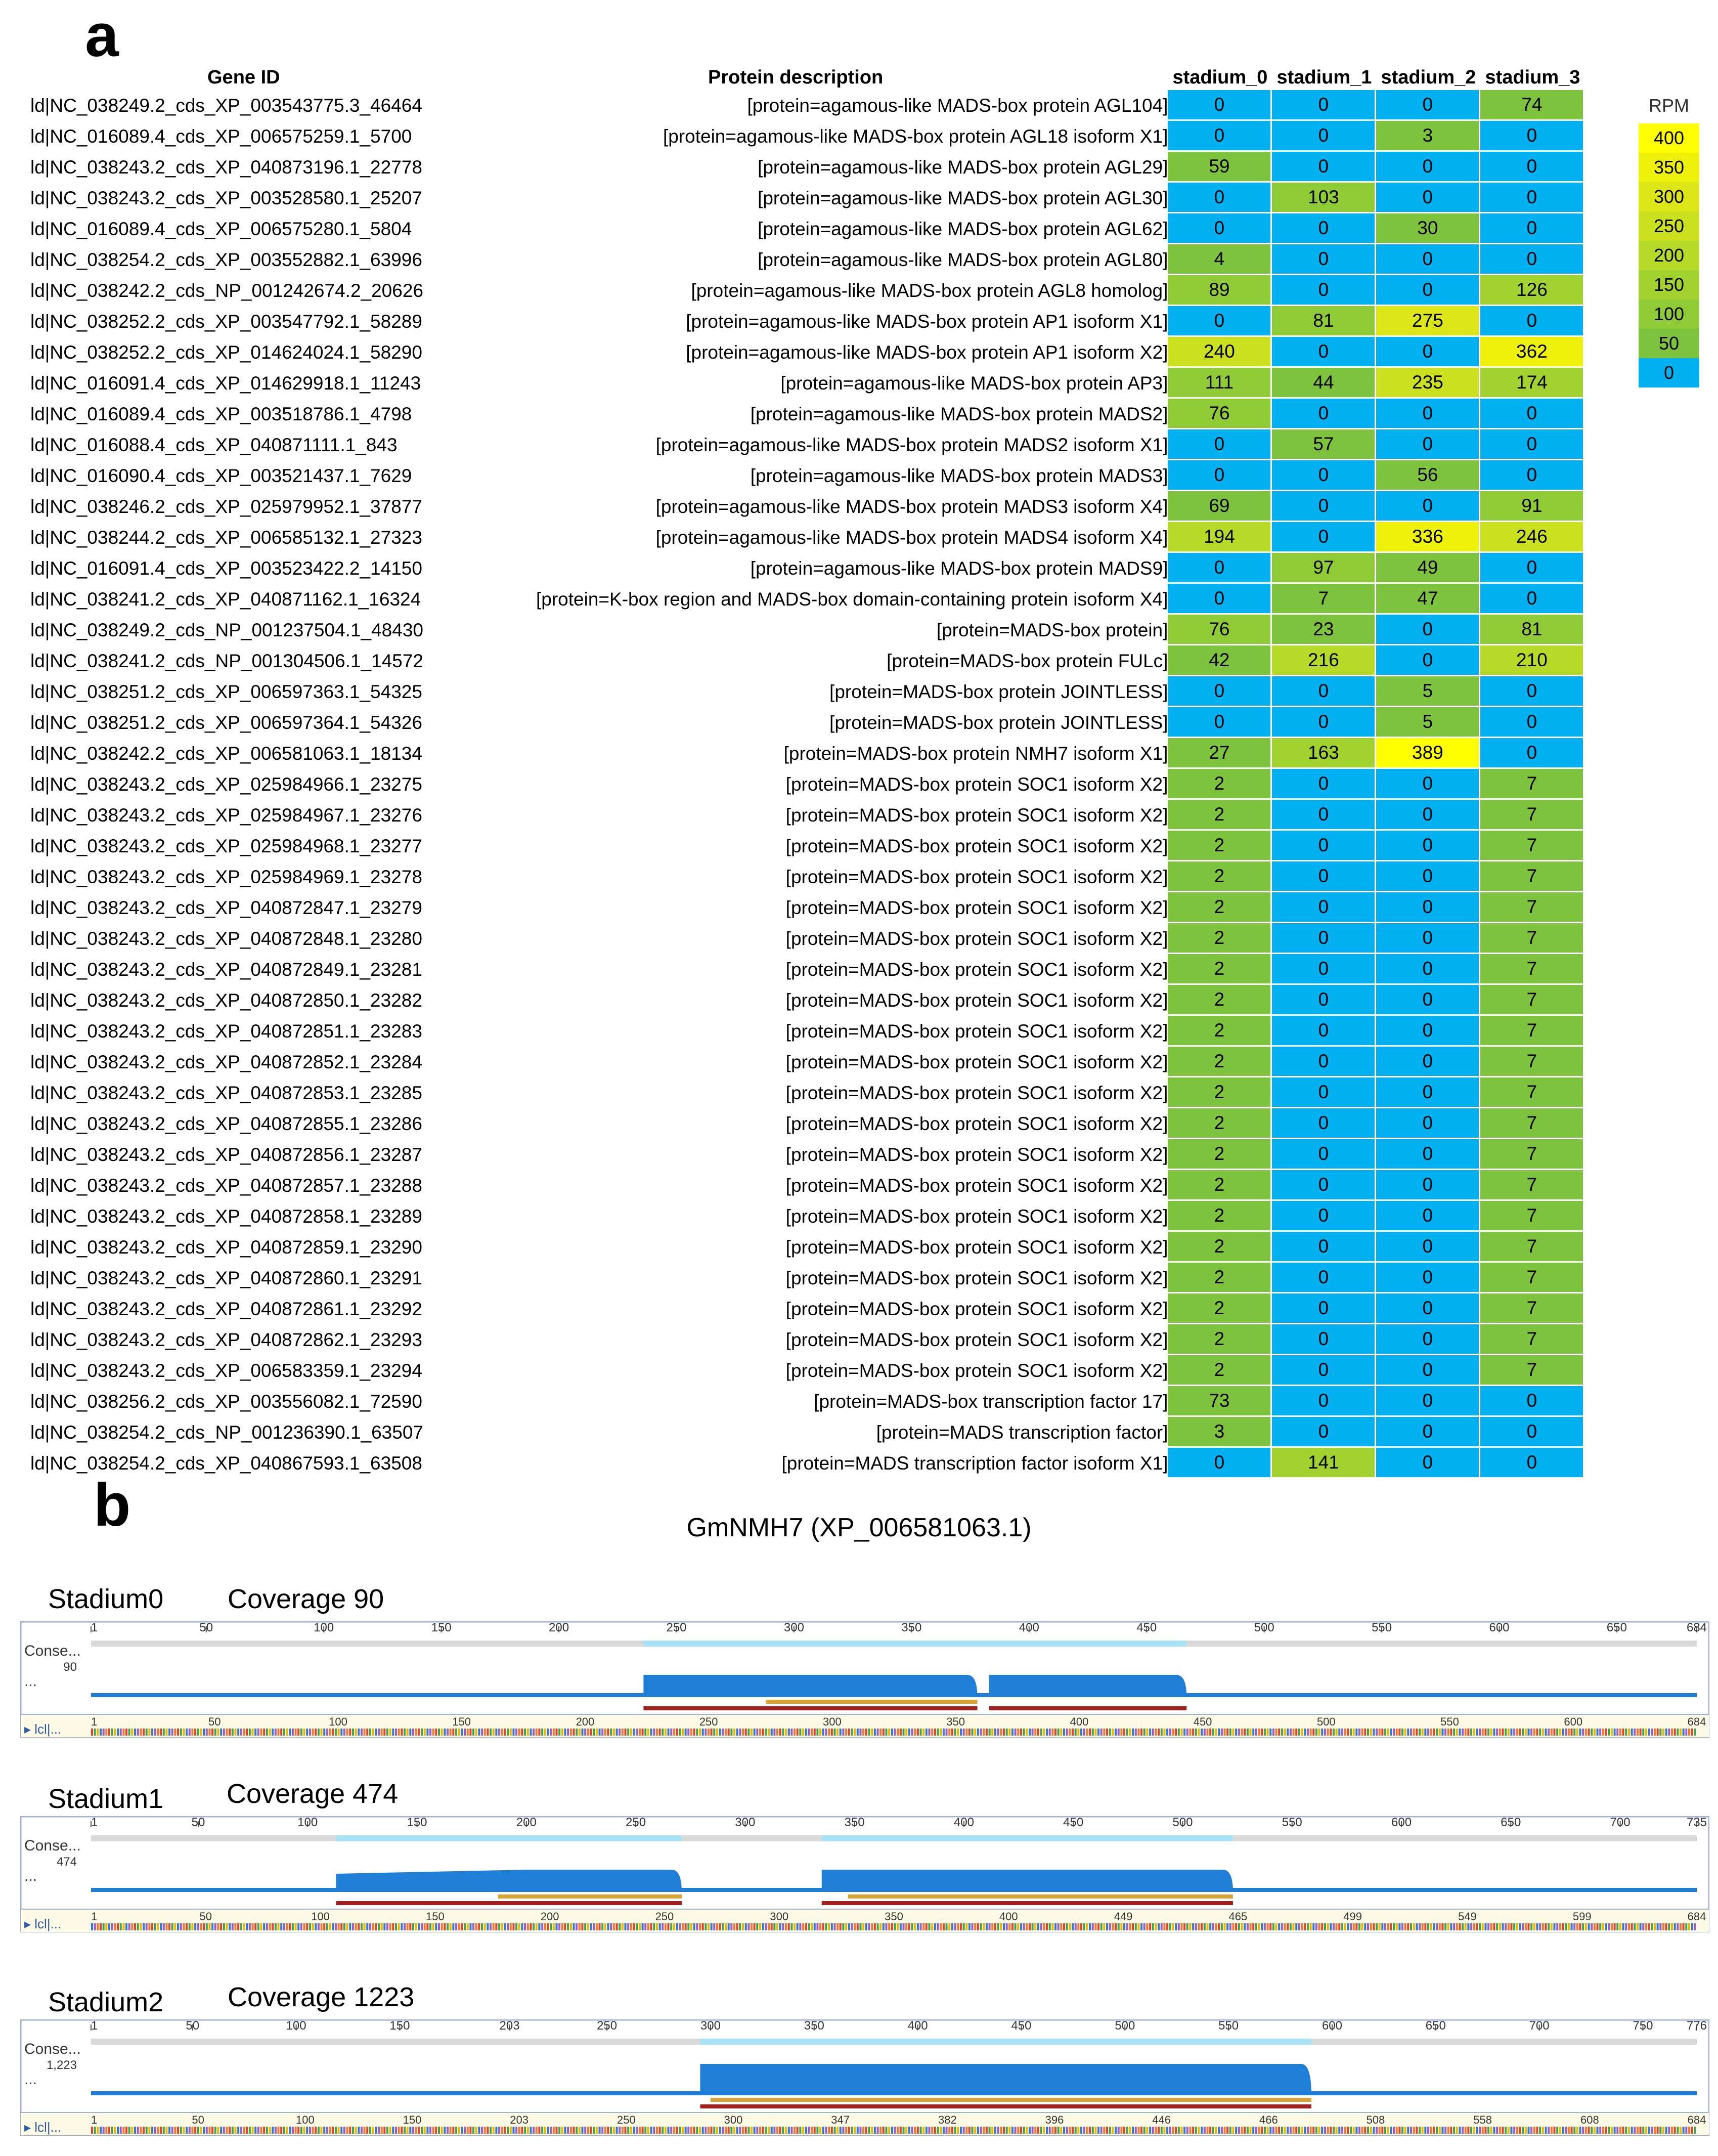 This screenshot has width=1718, height=2156. I want to click on gene-id-cell: ld|NC_016090.4_cds_XP_003521437.1_7629, so click(221, 475).